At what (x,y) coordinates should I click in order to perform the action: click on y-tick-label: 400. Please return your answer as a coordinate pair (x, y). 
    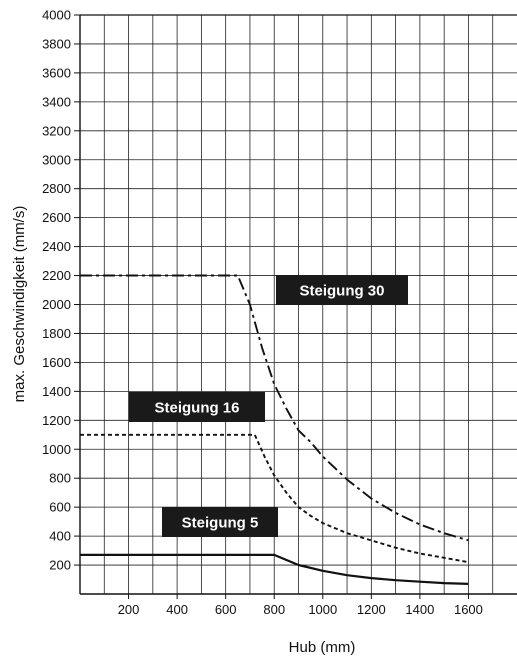
    Looking at the image, I should click on (60, 536).